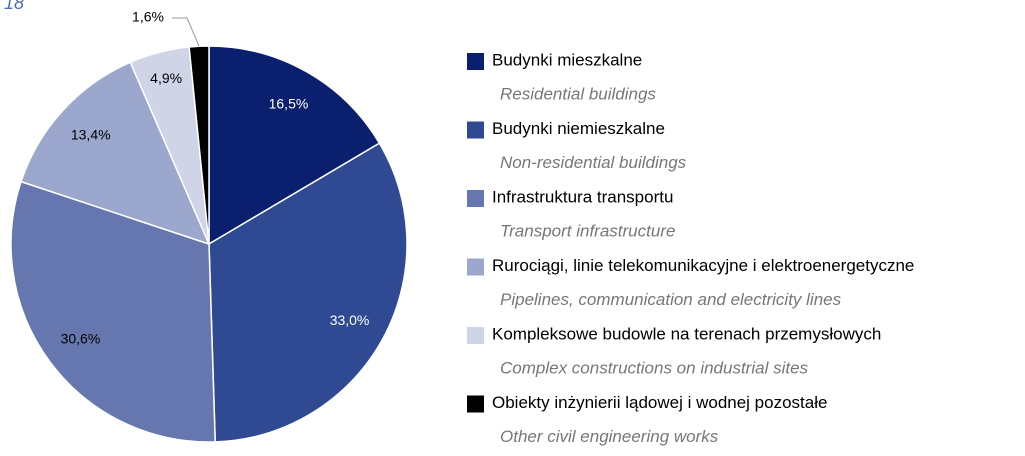  What do you see at coordinates (91, 134) in the screenshot?
I see `value-label: 13,4%` at bounding box center [91, 134].